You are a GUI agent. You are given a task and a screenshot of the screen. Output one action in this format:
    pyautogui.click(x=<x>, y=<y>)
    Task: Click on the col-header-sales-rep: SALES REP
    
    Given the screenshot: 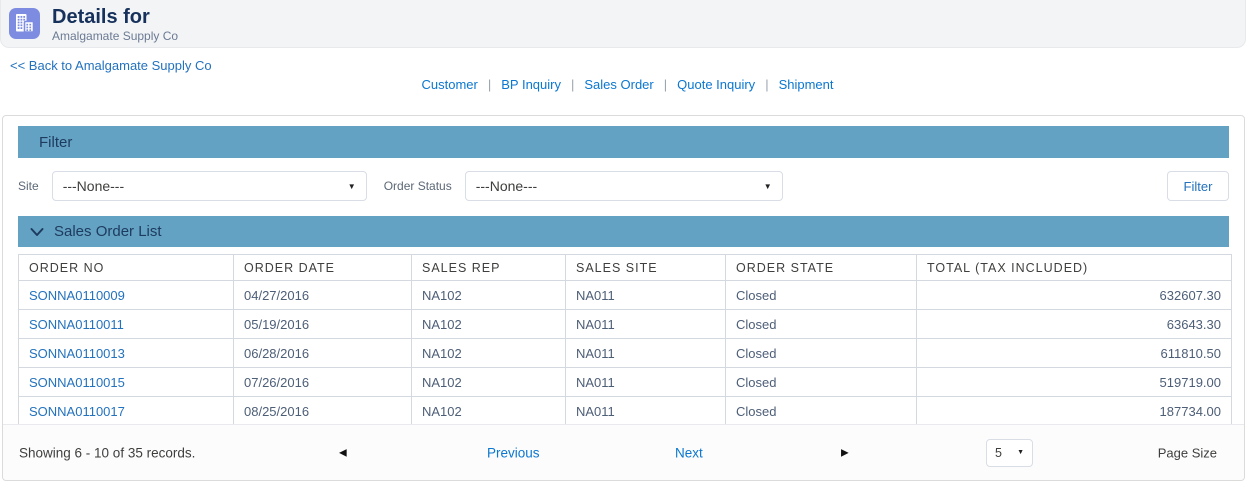 What is the action you would take?
    pyautogui.click(x=488, y=267)
    